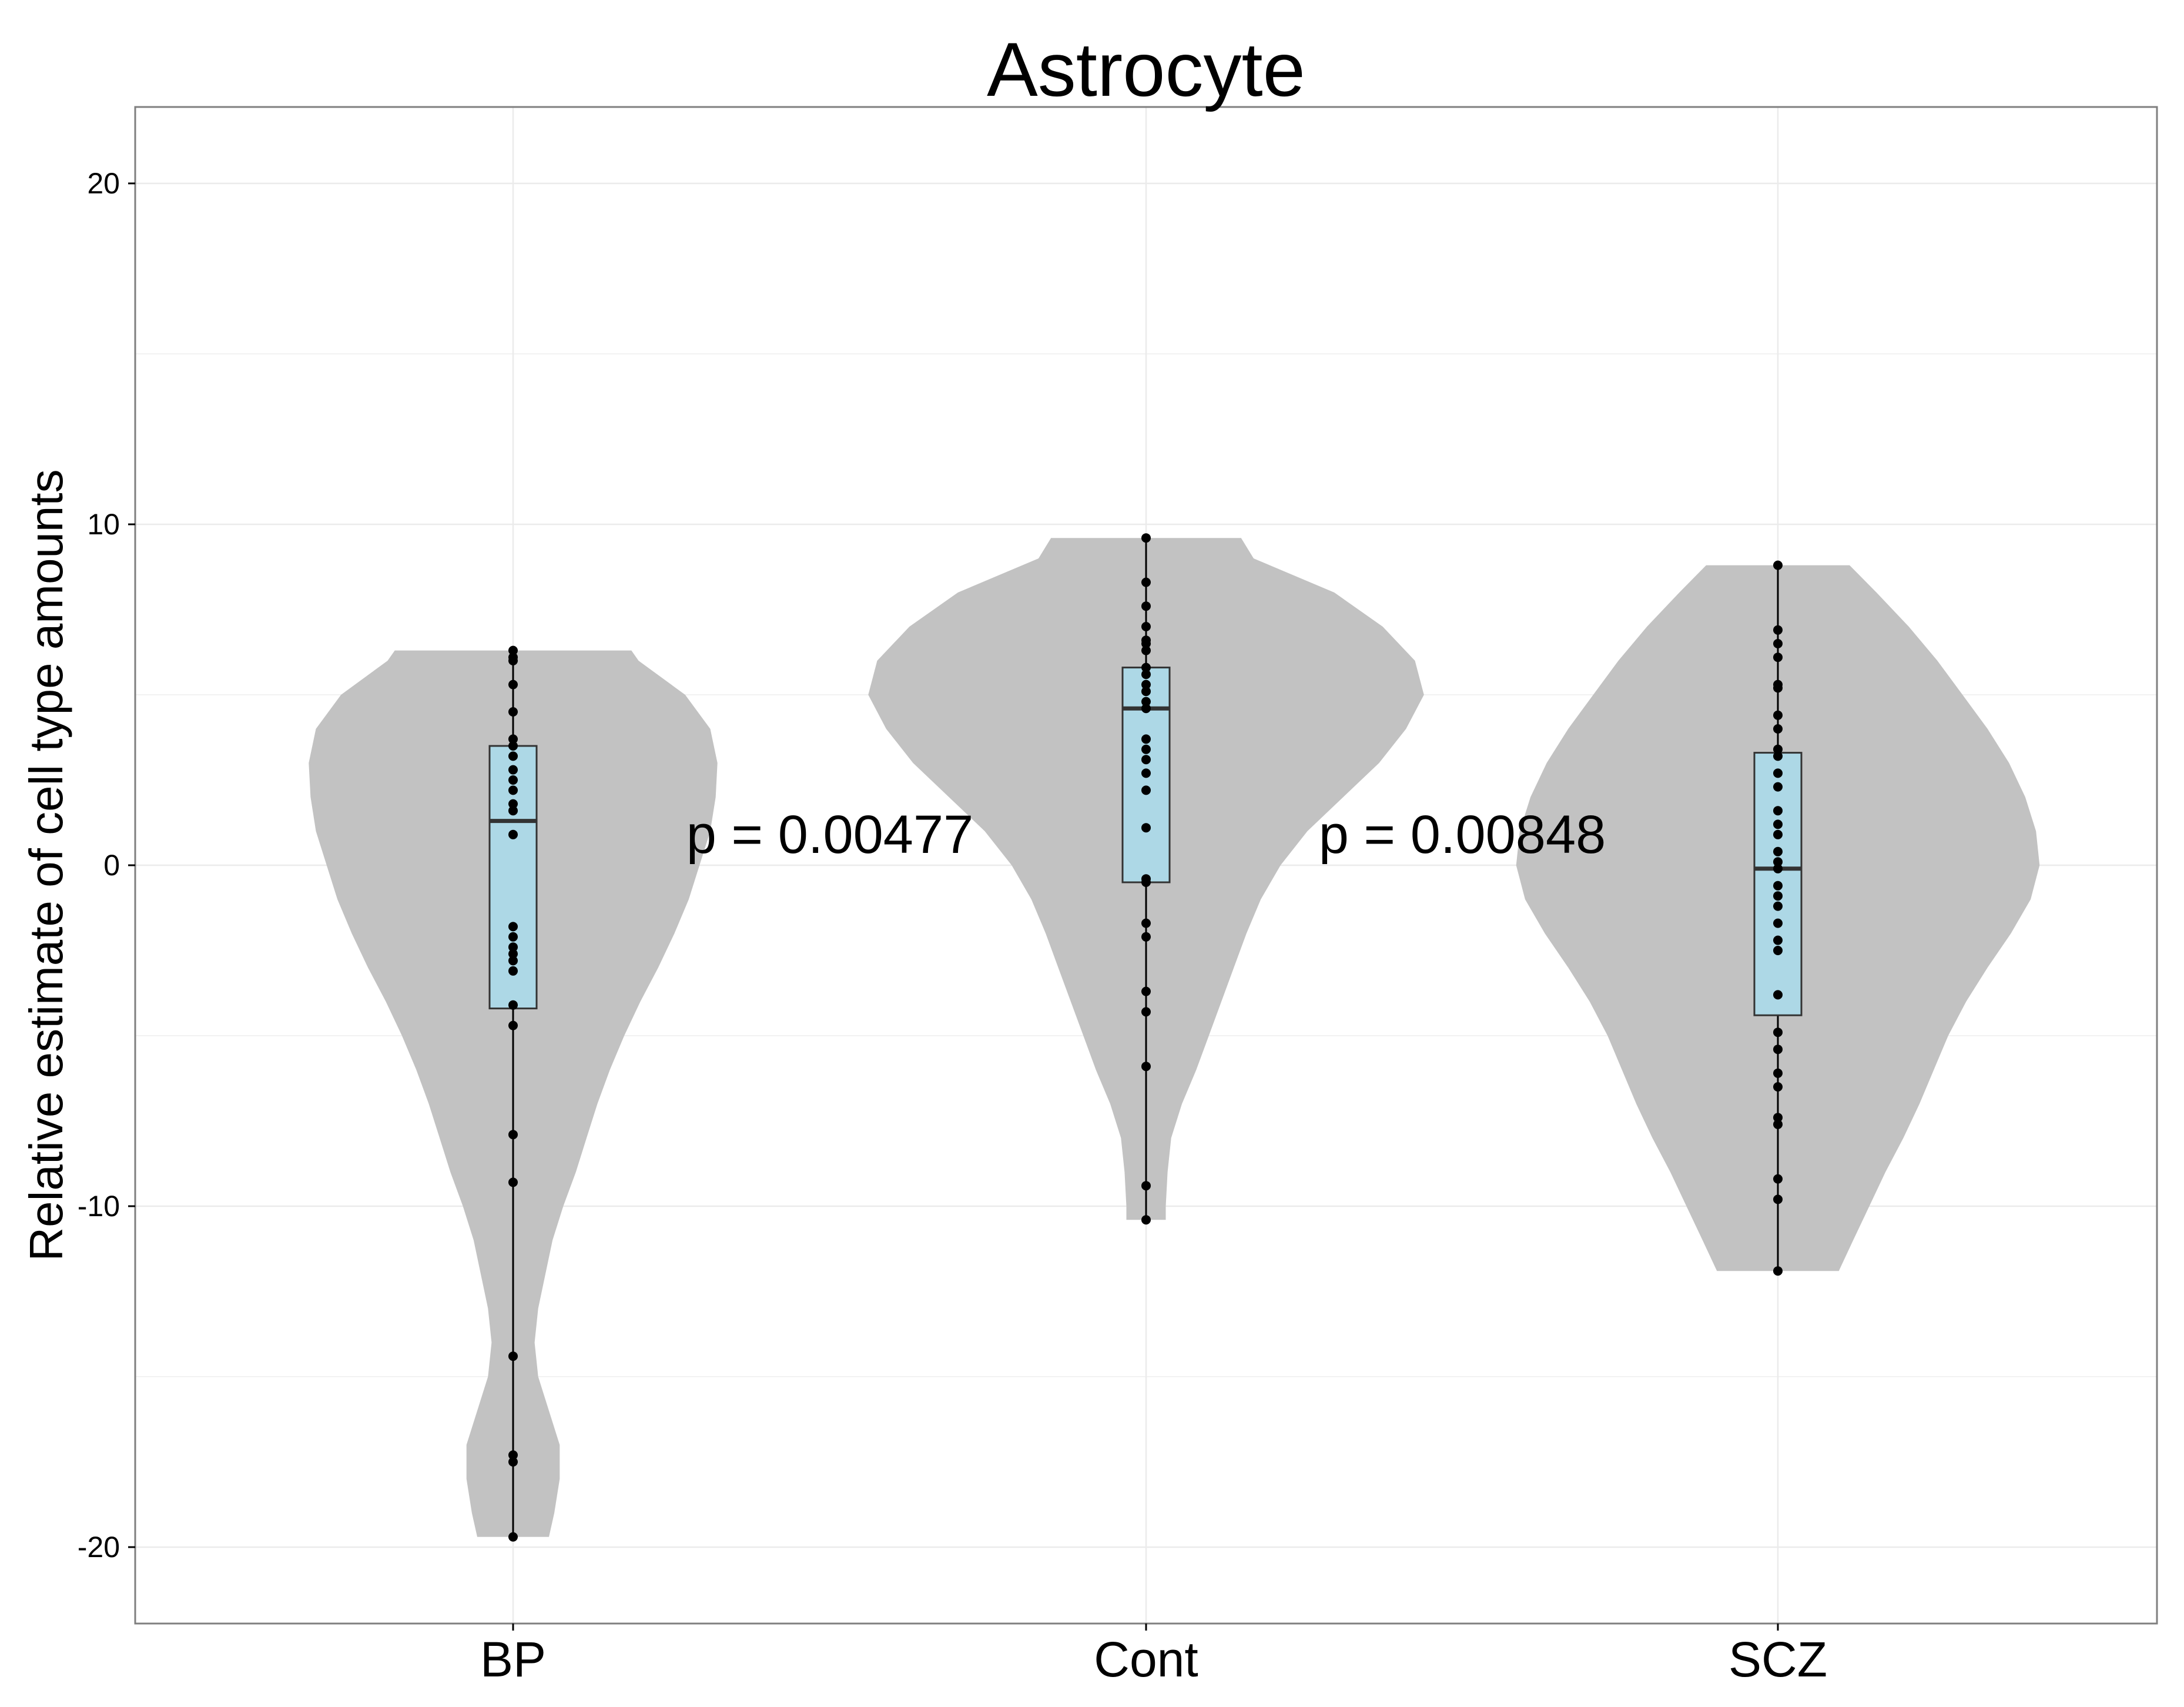 The height and width of the screenshot is (1707, 2184). I want to click on y-tick-label-4: -20, so click(99, 1547).